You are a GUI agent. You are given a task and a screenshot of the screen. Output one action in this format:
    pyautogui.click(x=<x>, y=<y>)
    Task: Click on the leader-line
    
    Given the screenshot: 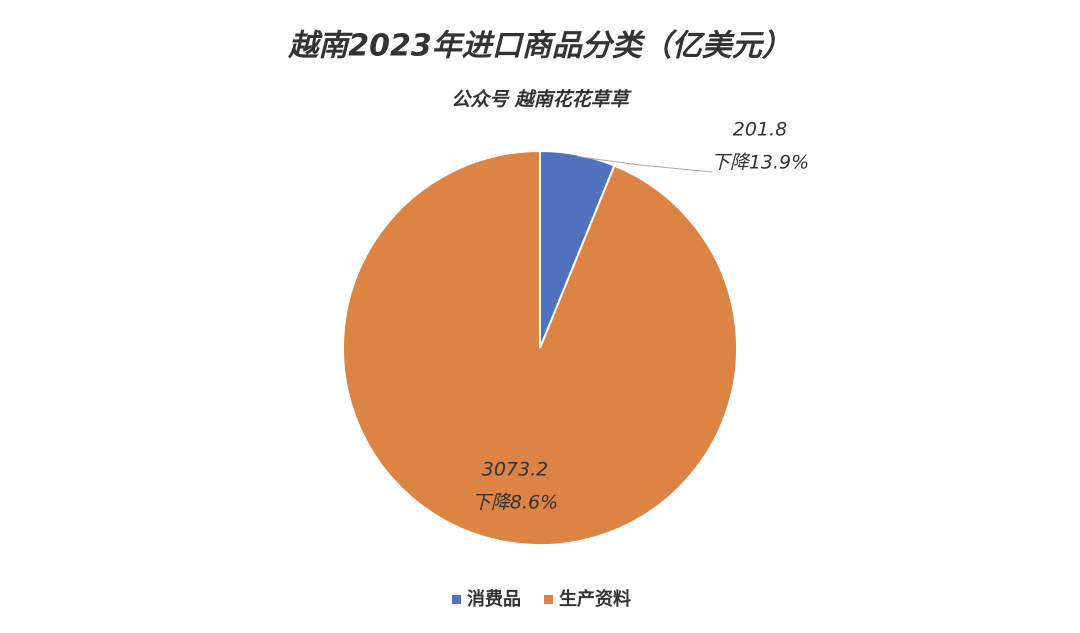 What is the action you would take?
    pyautogui.click(x=645, y=164)
    